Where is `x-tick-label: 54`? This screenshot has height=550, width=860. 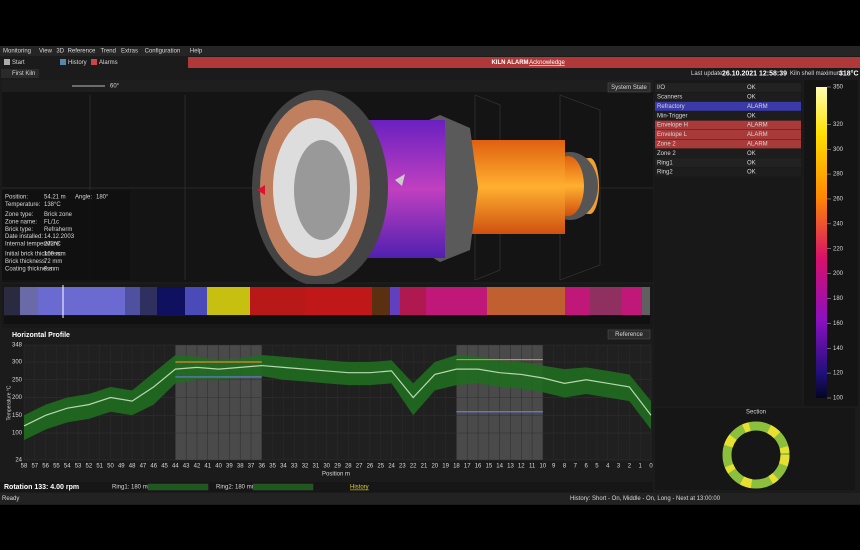 x-tick-label: 54 is located at coordinates (67, 467).